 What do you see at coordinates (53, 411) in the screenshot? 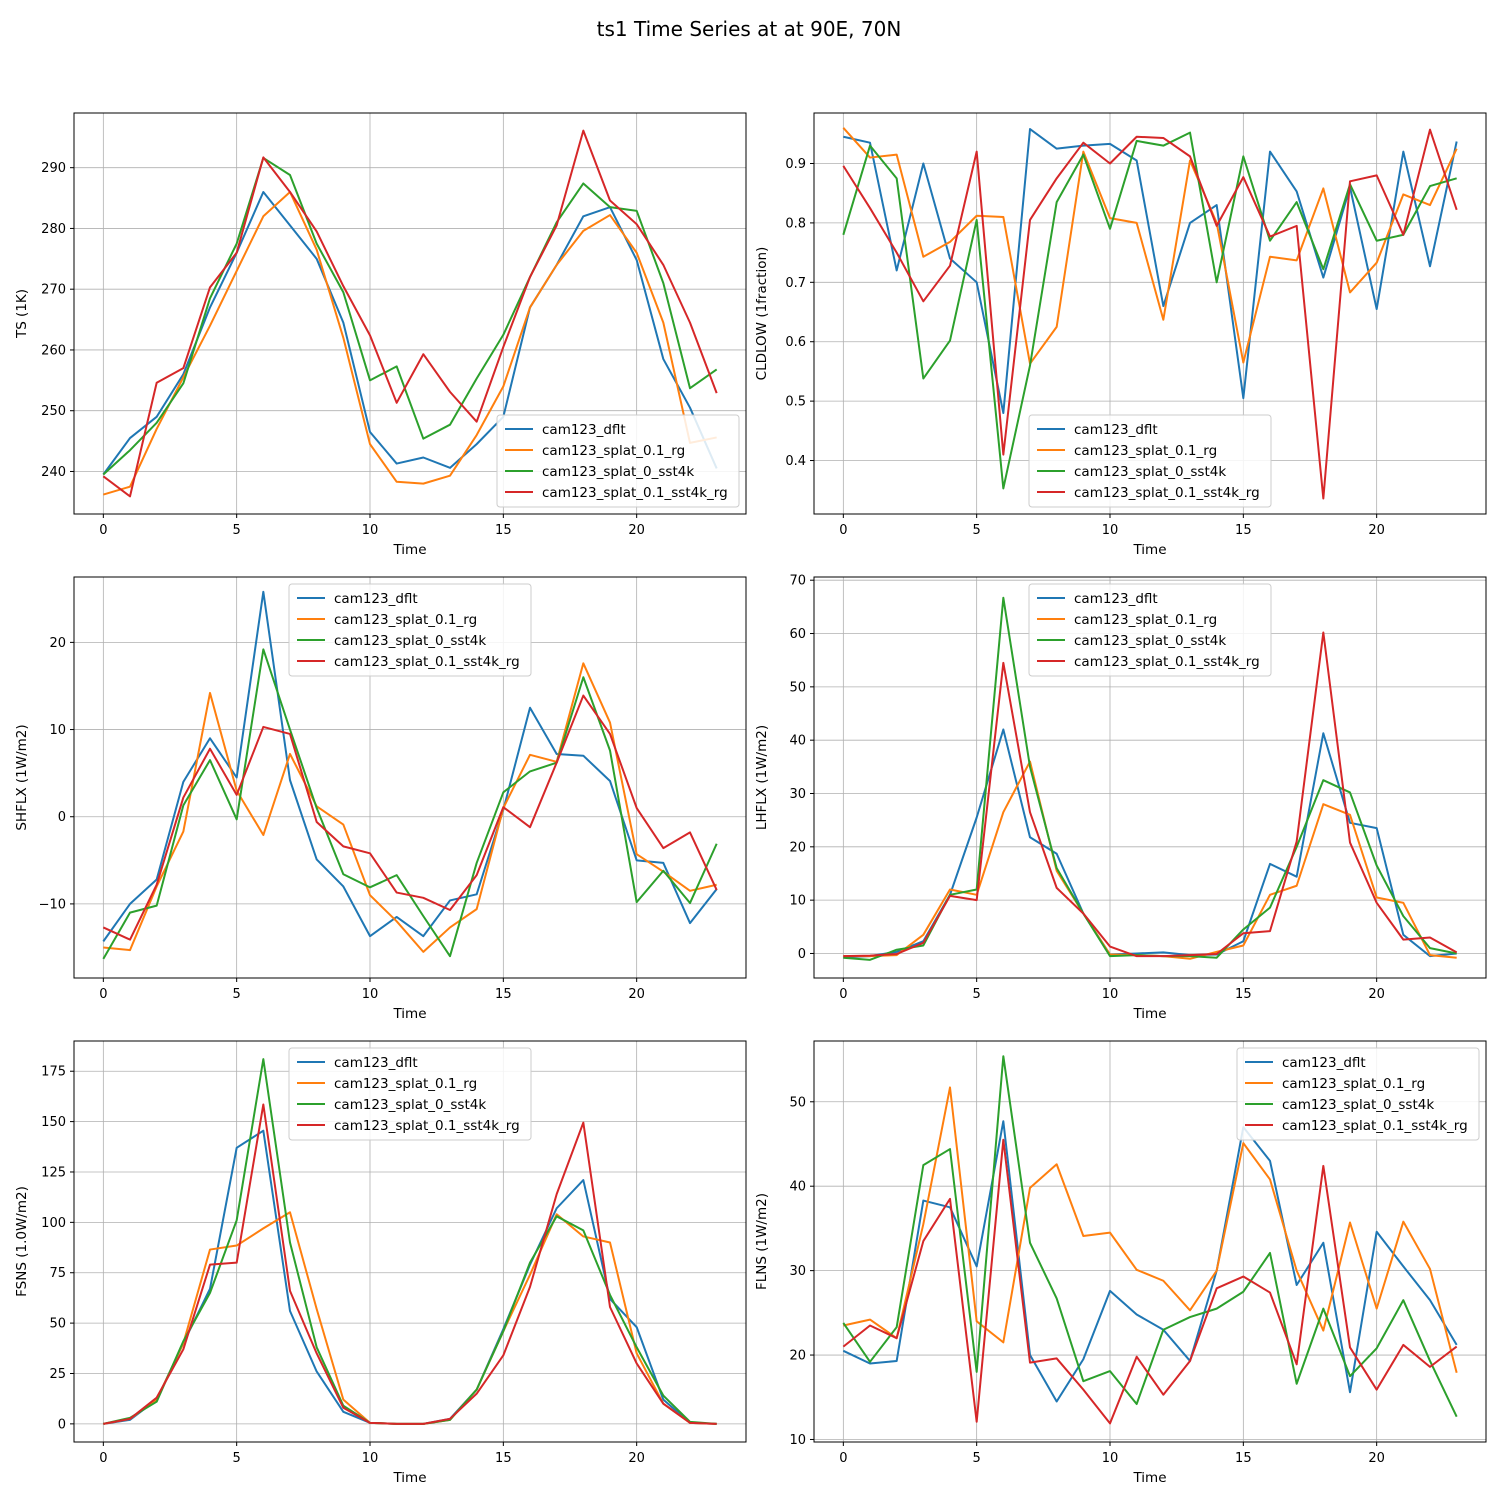
I see `y-tick-label: 250` at bounding box center [53, 411].